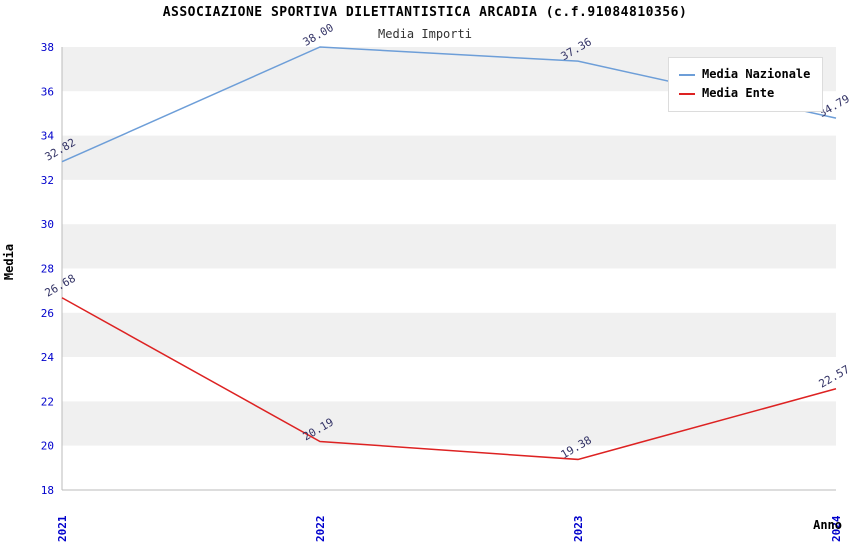  What do you see at coordinates (47, 401) in the screenshot?
I see `y-tick-label: 22` at bounding box center [47, 401].